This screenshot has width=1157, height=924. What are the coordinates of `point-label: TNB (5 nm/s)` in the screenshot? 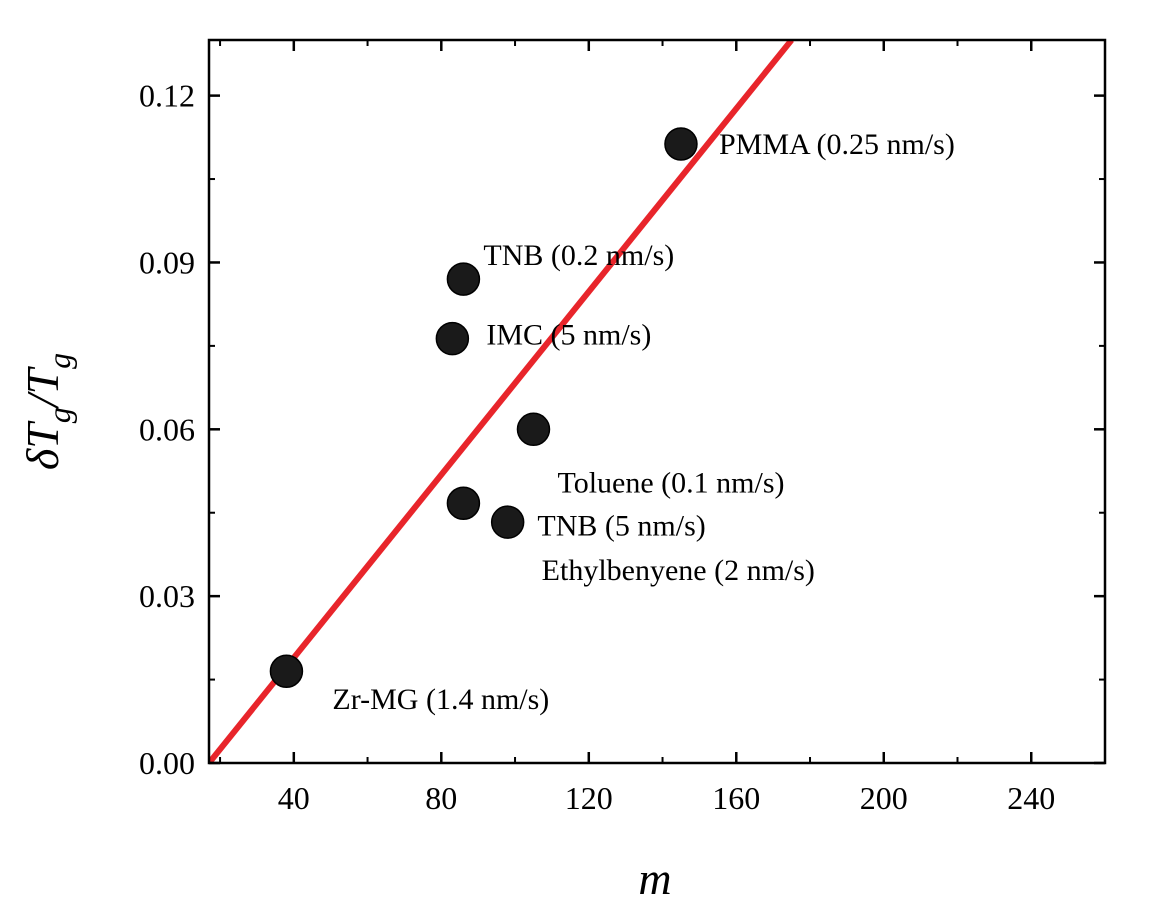 It's located at (621, 525).